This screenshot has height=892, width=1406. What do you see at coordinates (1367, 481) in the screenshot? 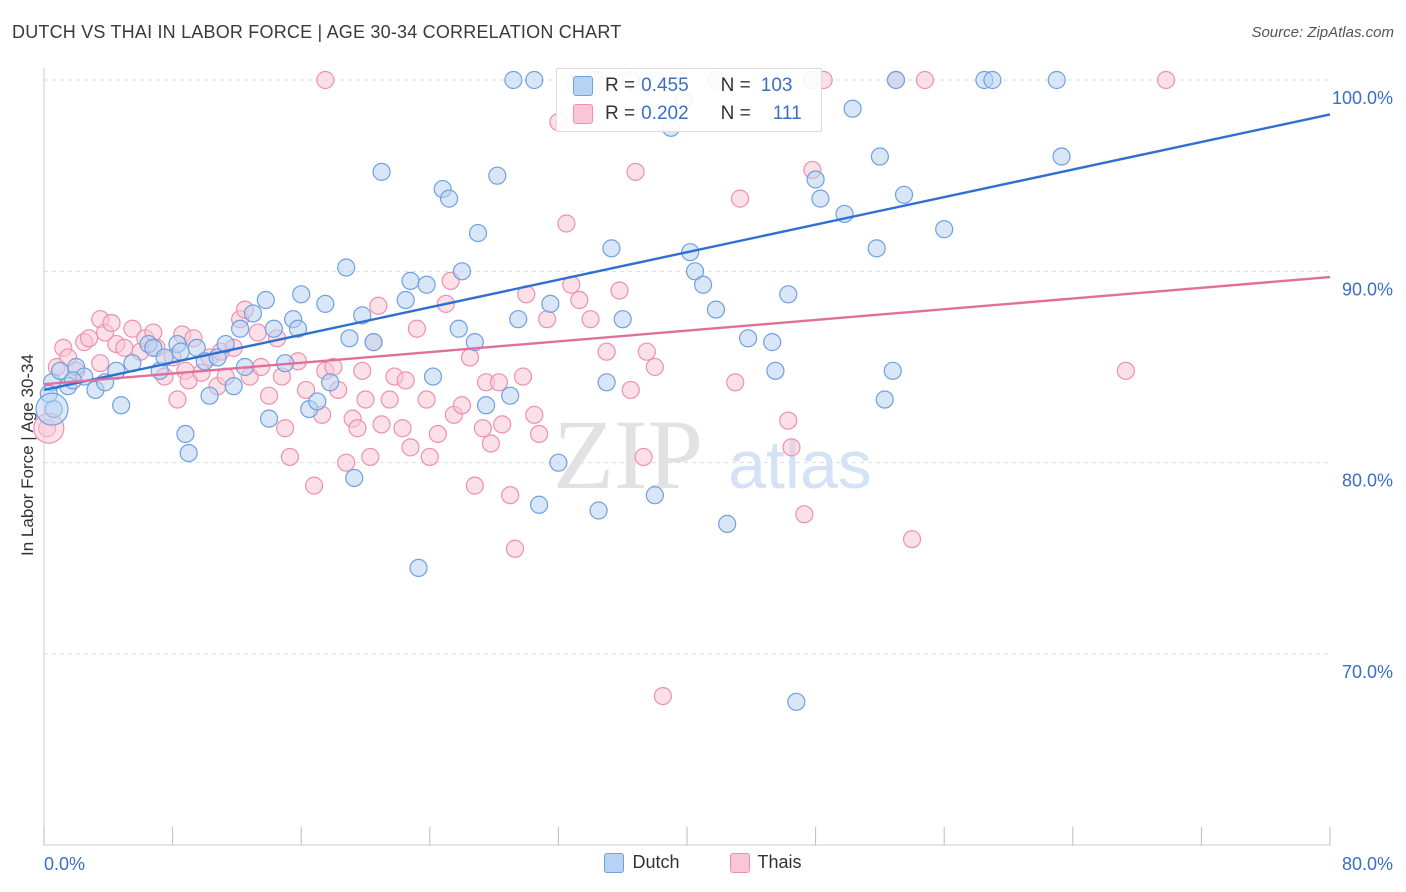
I see `y-tick-label: 80.0%` at bounding box center [1367, 481].